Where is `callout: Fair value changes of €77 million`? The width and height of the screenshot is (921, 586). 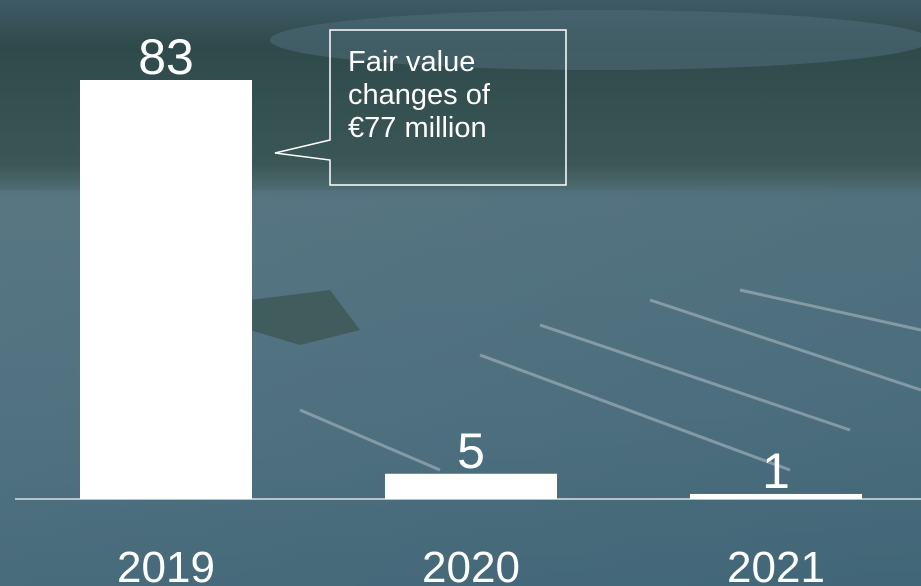 callout: Fair value changes of €77 million is located at coordinates (419, 95).